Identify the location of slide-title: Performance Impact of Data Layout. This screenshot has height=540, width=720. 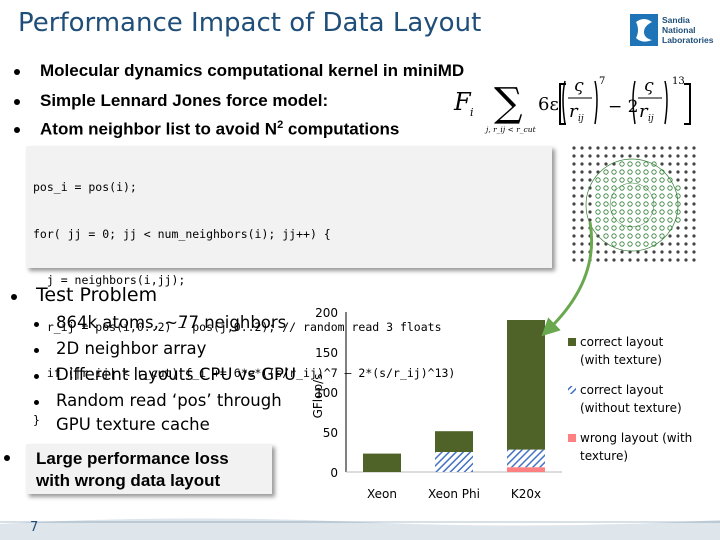
(250, 23).